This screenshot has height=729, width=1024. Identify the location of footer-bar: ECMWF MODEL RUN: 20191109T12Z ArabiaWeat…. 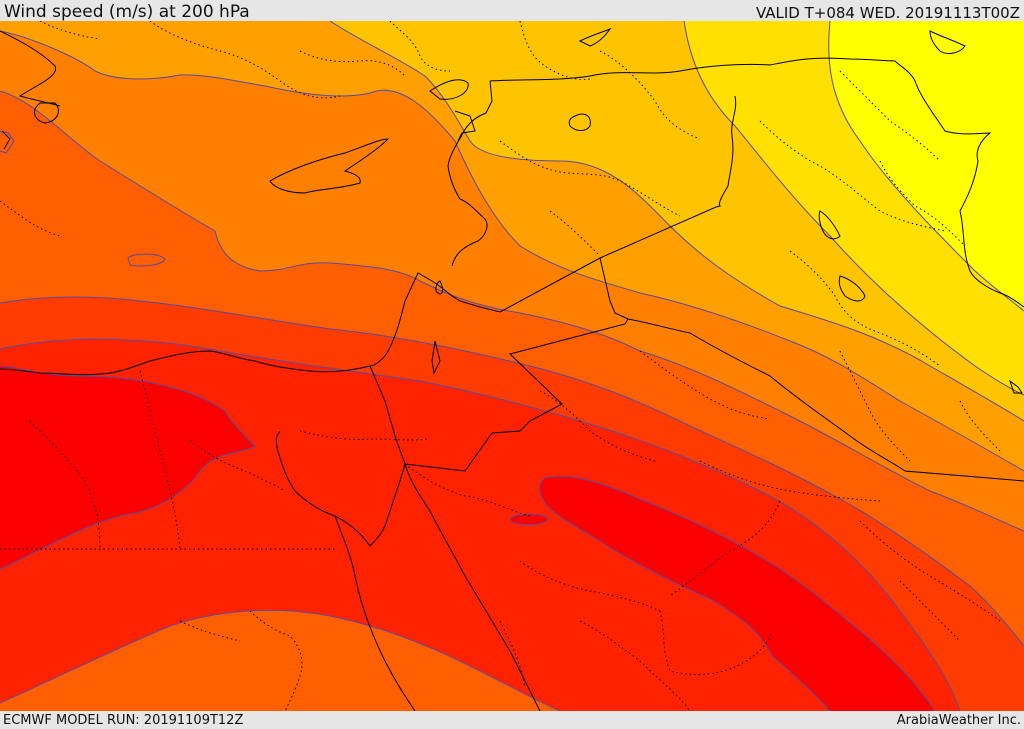
(512, 720).